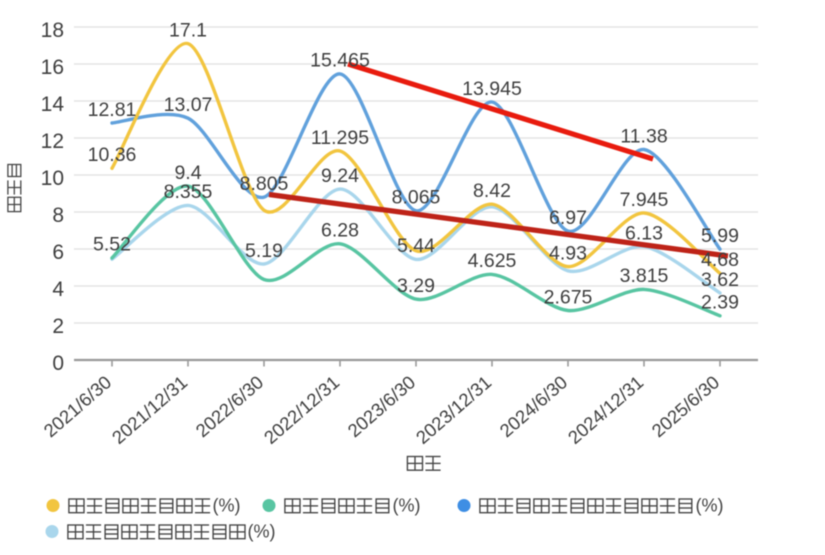 The width and height of the screenshot is (825, 555). What do you see at coordinates (187, 173) in the screenshot?
I see `svg-text: 9.4` at bounding box center [187, 173].